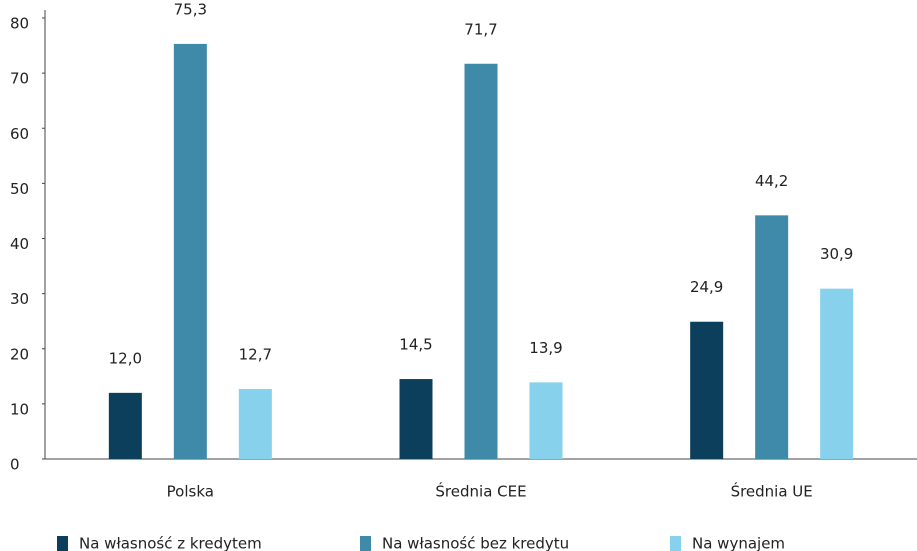 Image resolution: width=917 pixels, height=551 pixels. What do you see at coordinates (480, 491) in the screenshot?
I see `x-tick-label: Średnia CEE` at bounding box center [480, 491].